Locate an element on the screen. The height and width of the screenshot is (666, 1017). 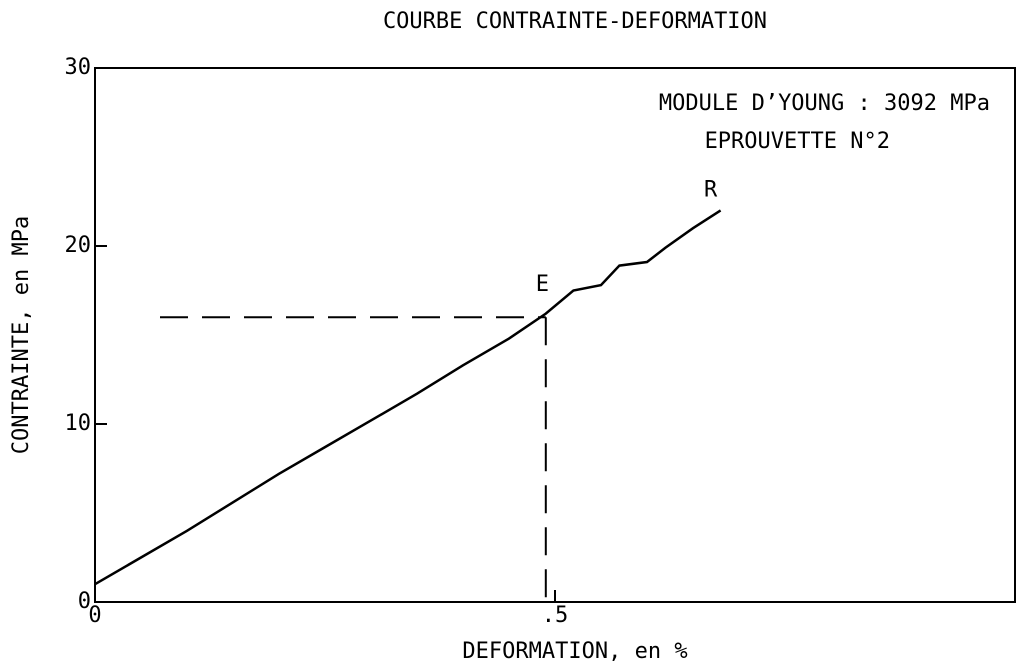
y-tick-label: 0 is located at coordinates (84, 601).